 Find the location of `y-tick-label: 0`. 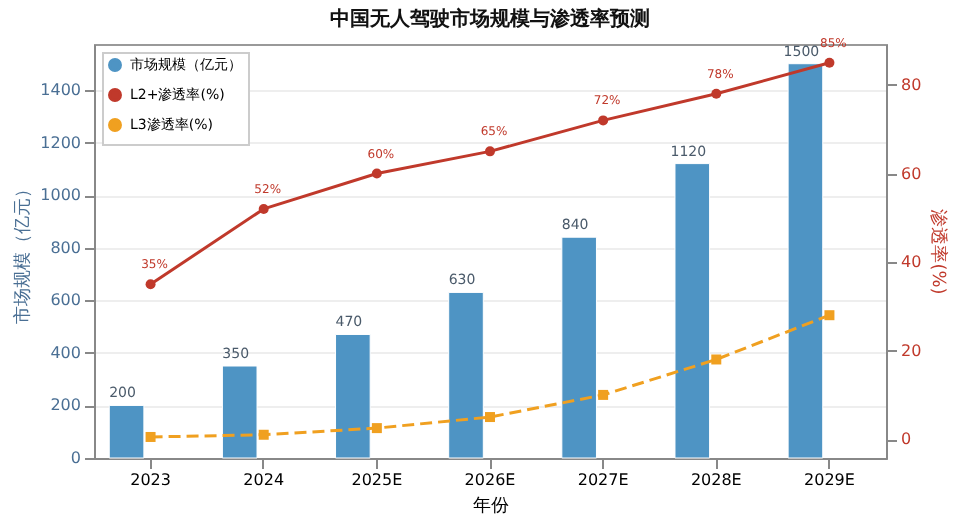

y-tick-label: 0 is located at coordinates (75, 458).